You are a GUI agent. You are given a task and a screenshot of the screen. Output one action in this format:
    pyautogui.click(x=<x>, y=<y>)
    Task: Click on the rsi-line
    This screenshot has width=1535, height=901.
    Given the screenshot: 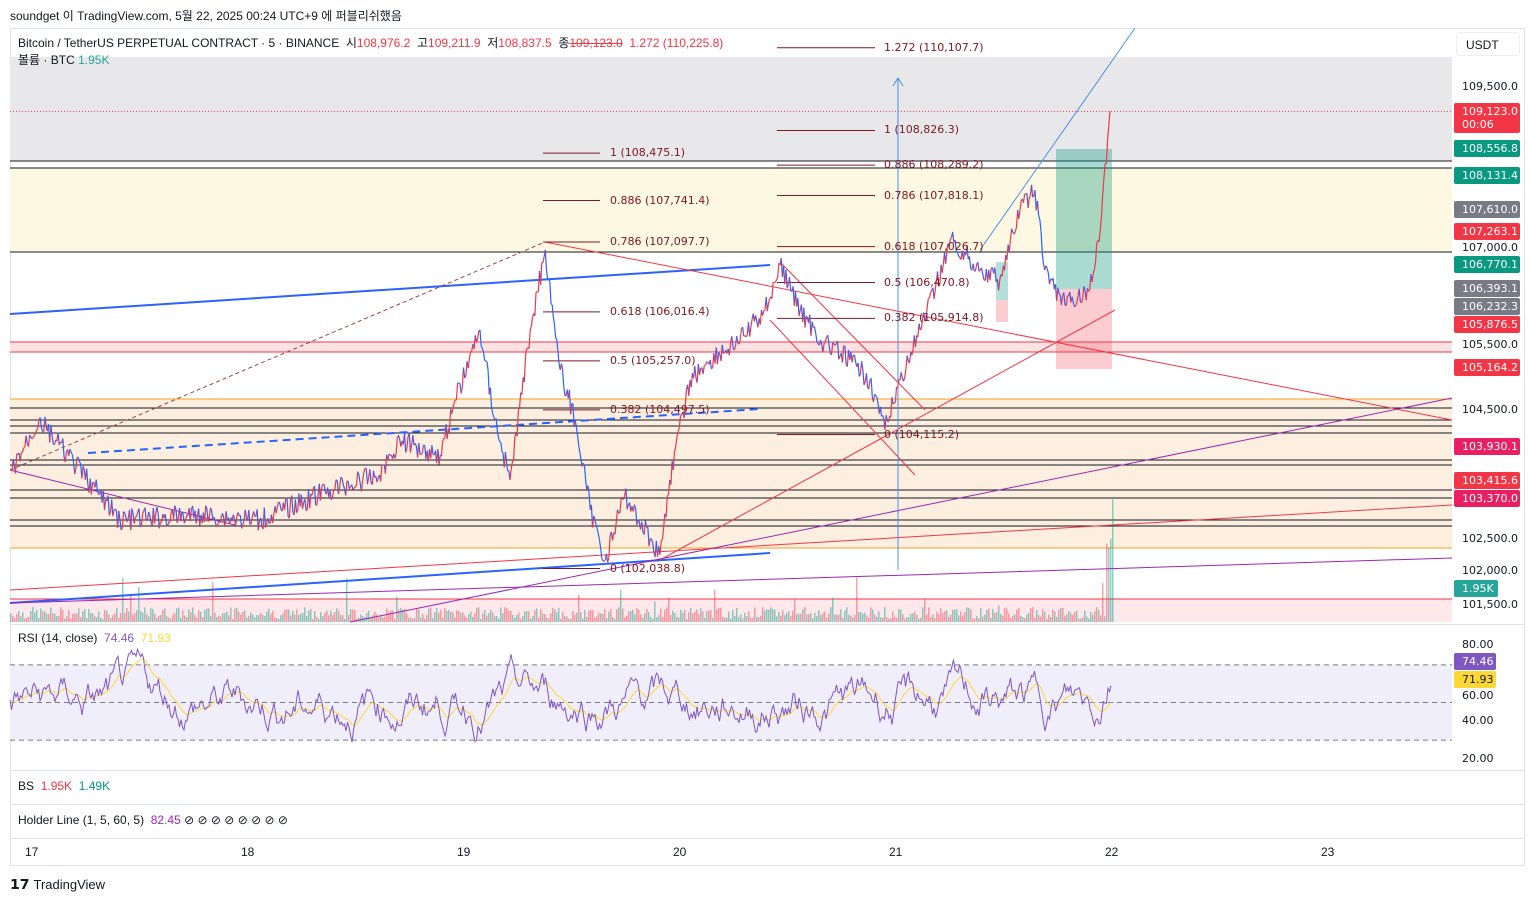 What is the action you would take?
    pyautogui.click(x=560, y=695)
    